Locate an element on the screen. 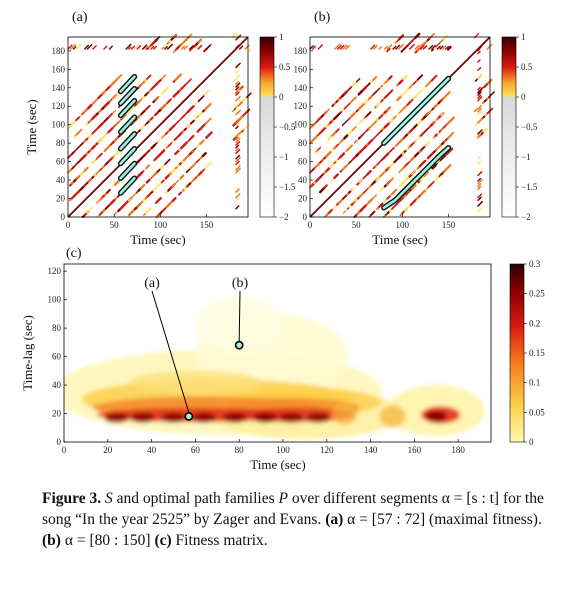  panel-c-ylabel: Time-lag (sec) is located at coordinates (27, 353).